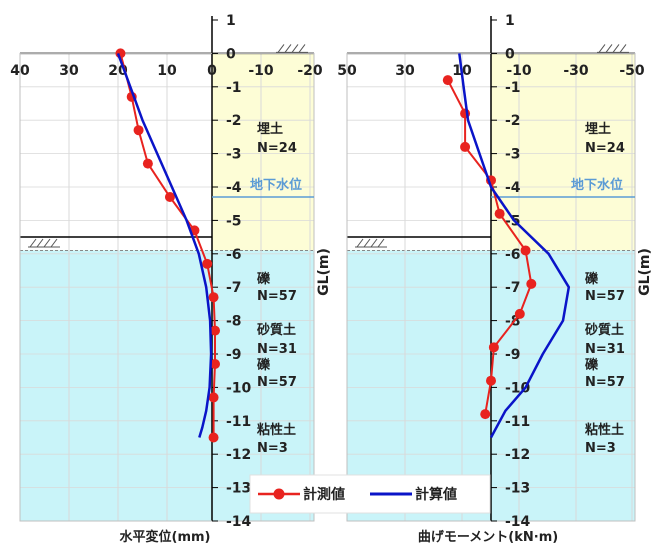 This screenshot has height=546, width=665. What do you see at coordinates (513, 188) in the screenshot?
I see `depth-tick-label: -4` at bounding box center [513, 188].